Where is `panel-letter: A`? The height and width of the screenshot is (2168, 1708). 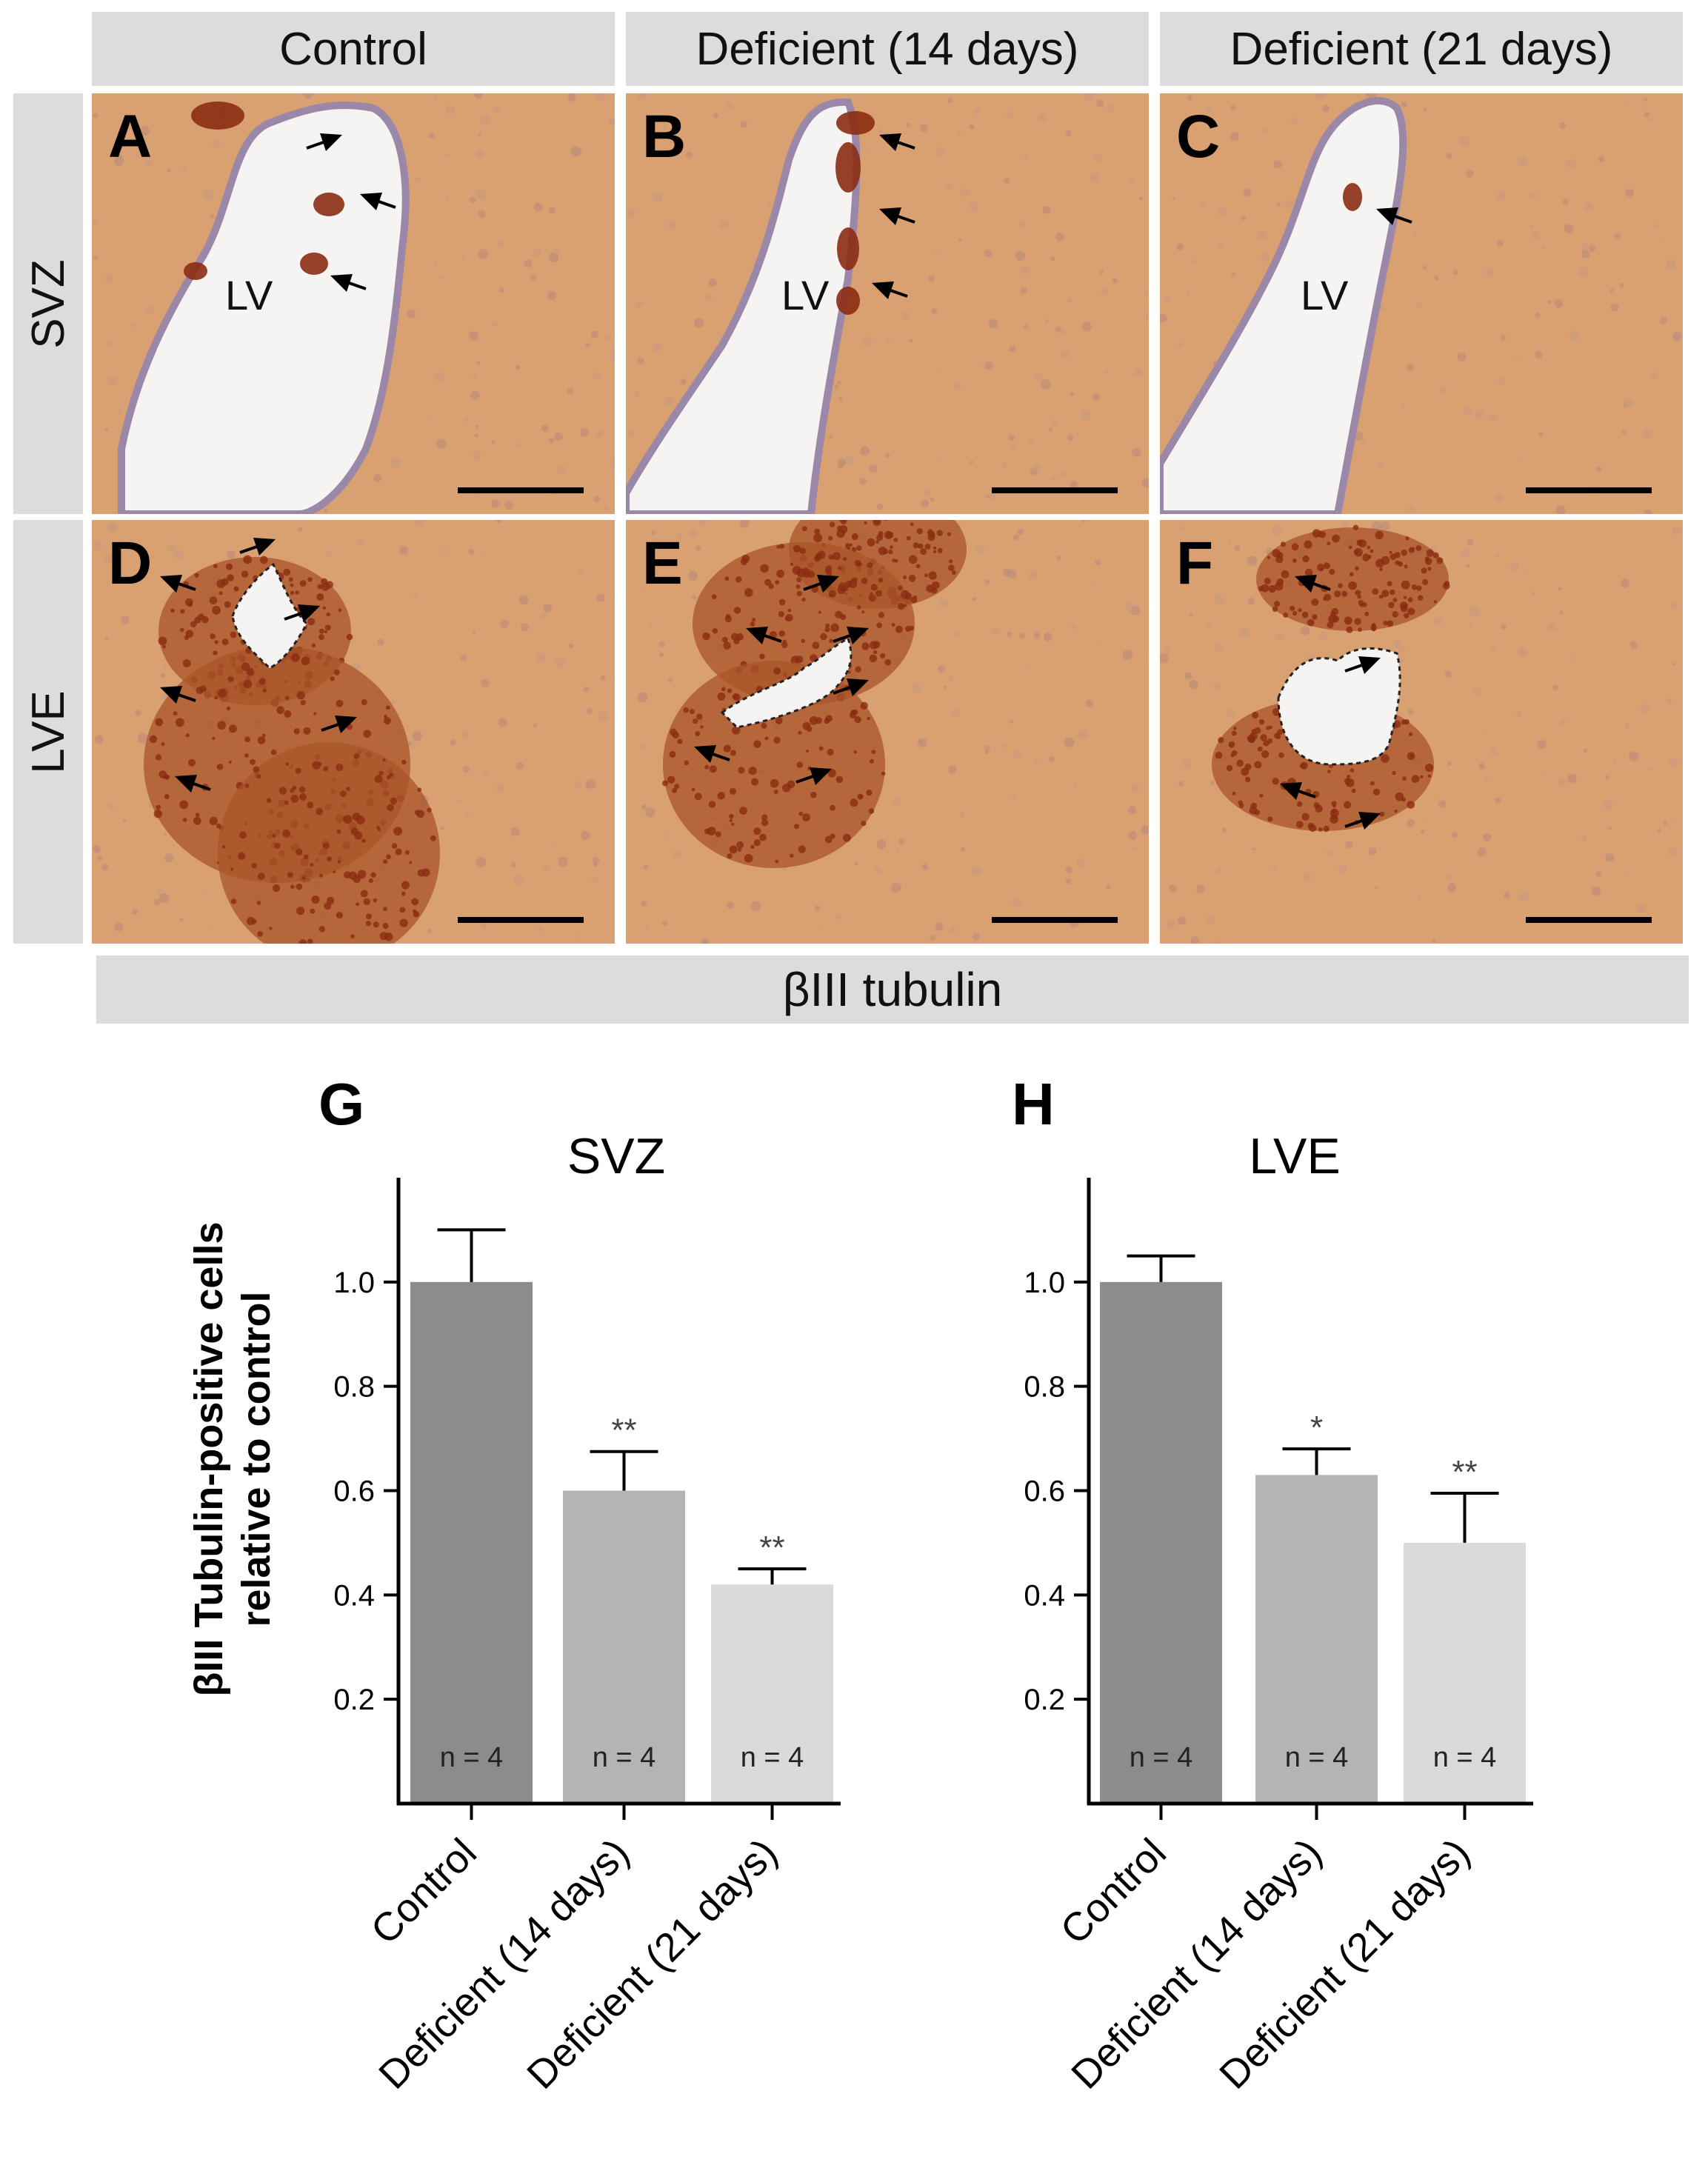 panel-letter: A is located at coordinates (130, 136).